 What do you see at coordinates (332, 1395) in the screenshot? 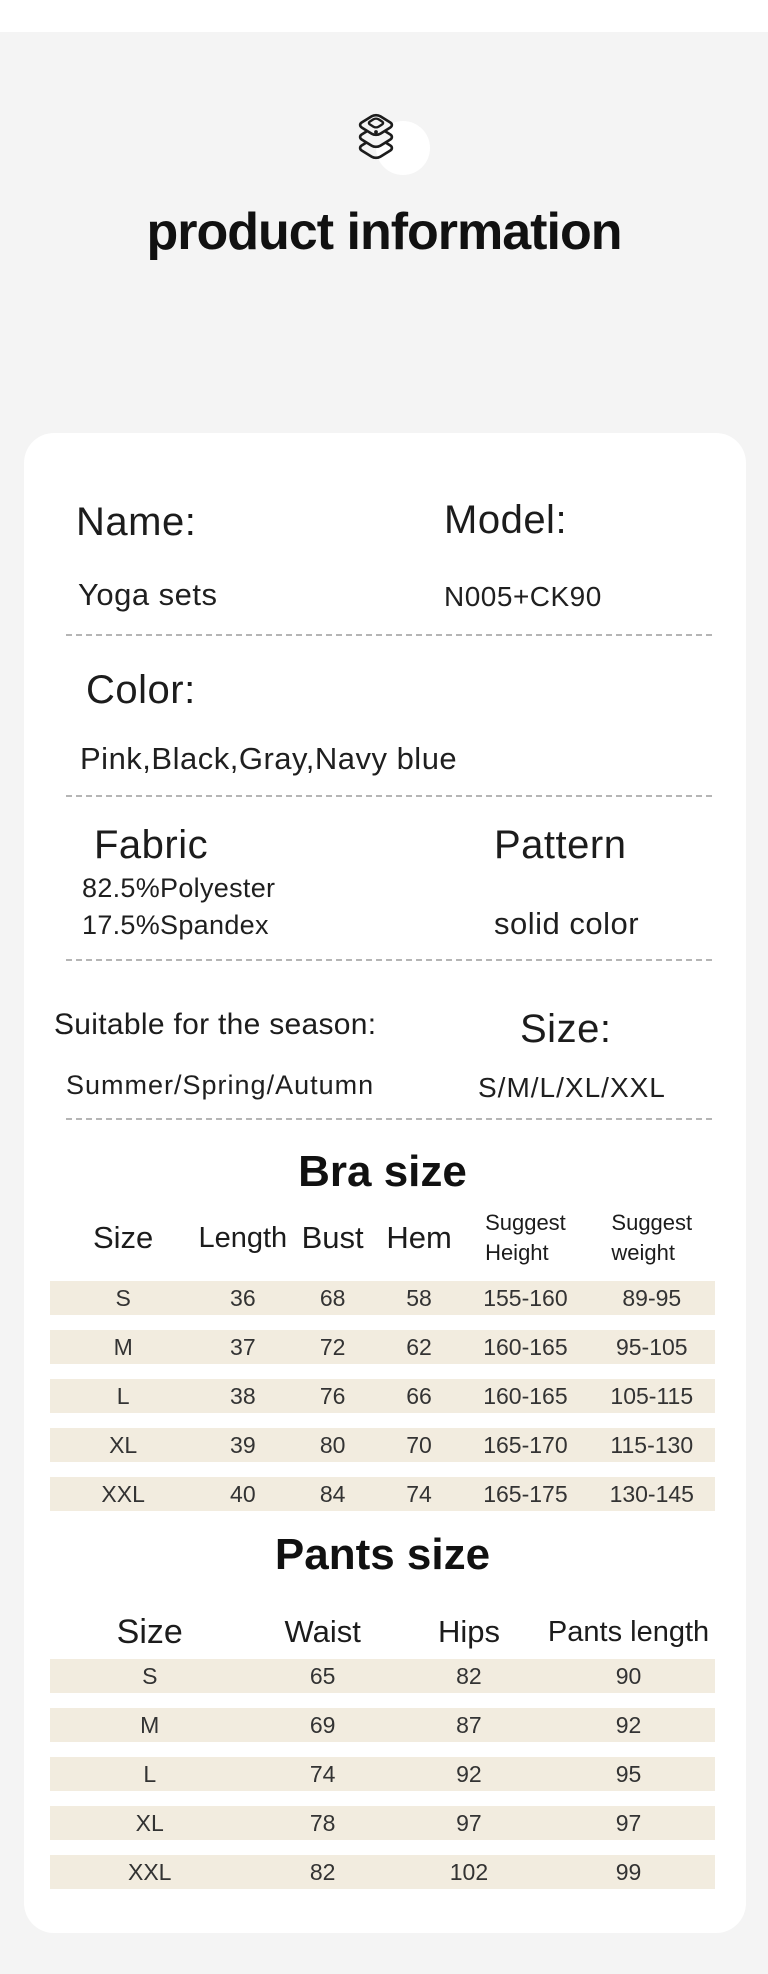
I see `table-cell: 76` at bounding box center [332, 1395].